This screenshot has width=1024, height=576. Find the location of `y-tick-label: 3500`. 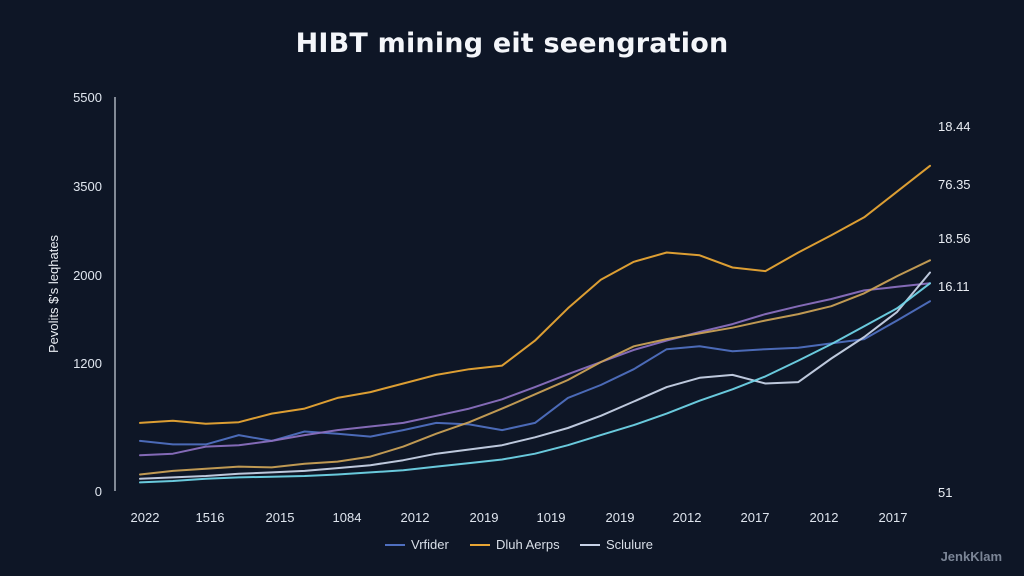

y-tick-label: 3500 is located at coordinates (87, 186).